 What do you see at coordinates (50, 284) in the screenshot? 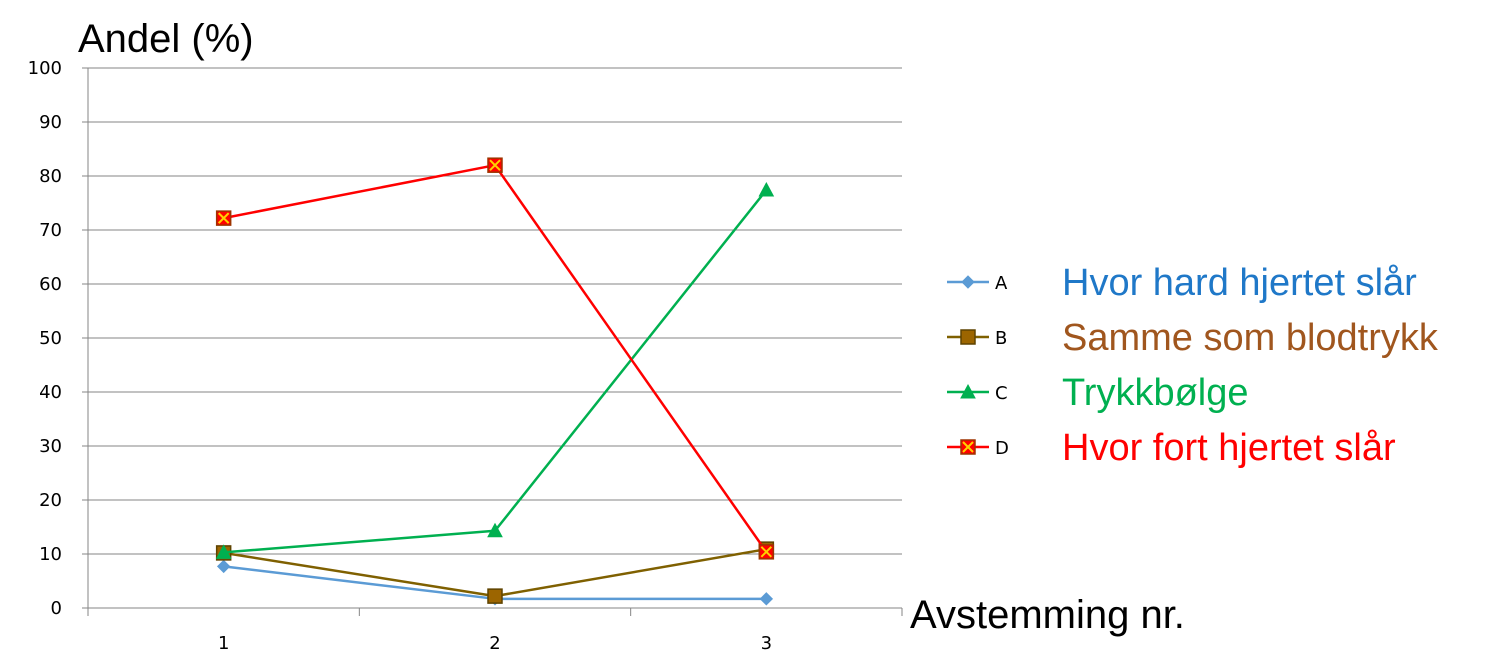
I see `y-tick-label: 60` at bounding box center [50, 284].